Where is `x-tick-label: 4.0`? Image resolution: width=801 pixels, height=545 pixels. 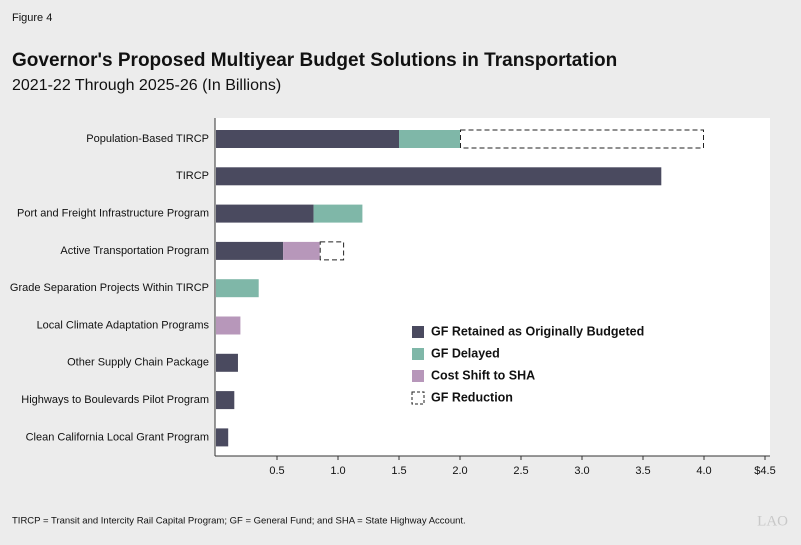 x-tick-label: 4.0 is located at coordinates (703, 471).